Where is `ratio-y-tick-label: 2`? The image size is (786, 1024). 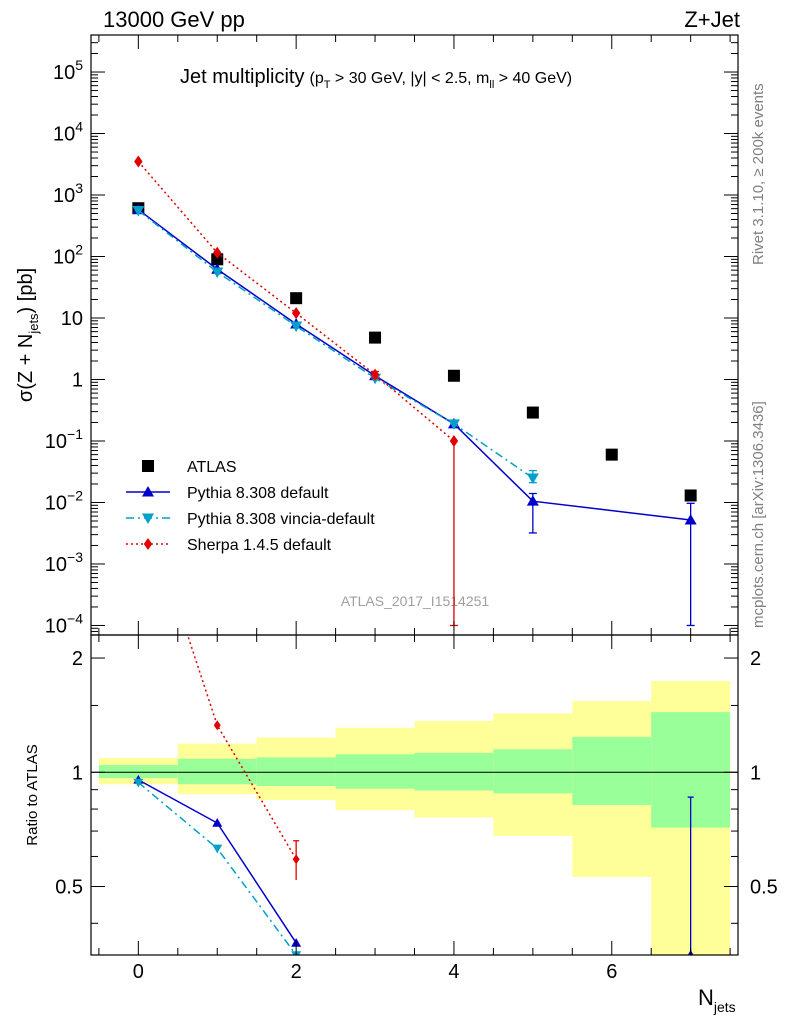 ratio-y-tick-label: 2 is located at coordinates (77, 659).